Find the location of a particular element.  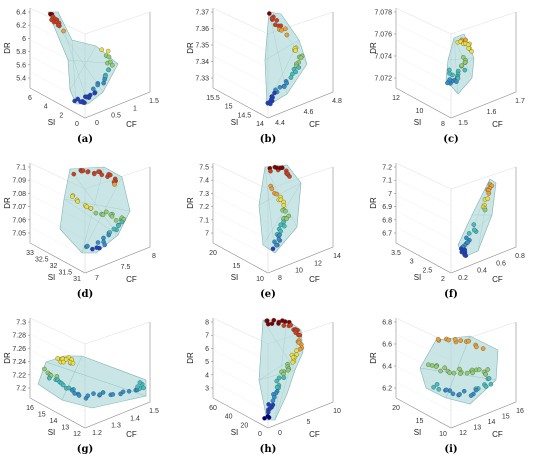

cf-tick-label: 8 is located at coordinates (280, 278).